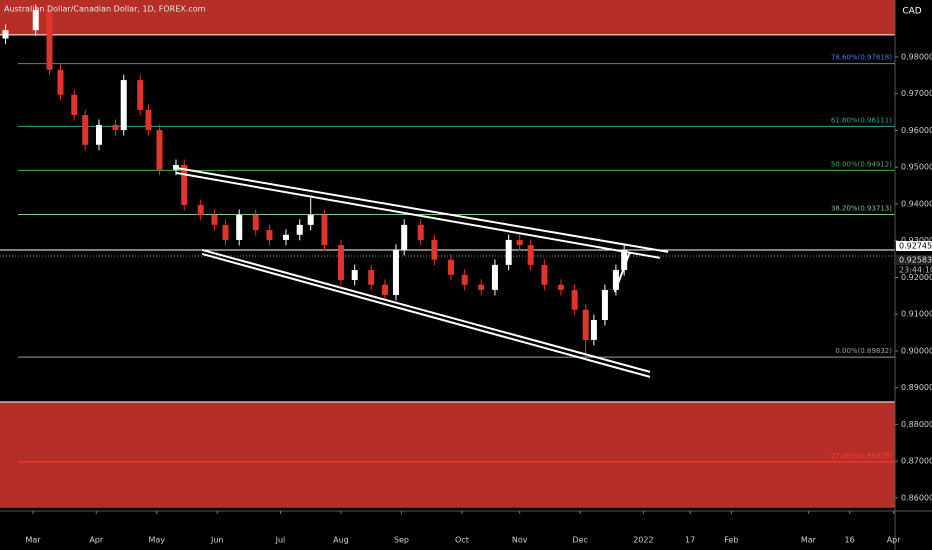  Describe the element at coordinates (280, 540) in the screenshot. I see `x-tick-label: Jul` at that location.